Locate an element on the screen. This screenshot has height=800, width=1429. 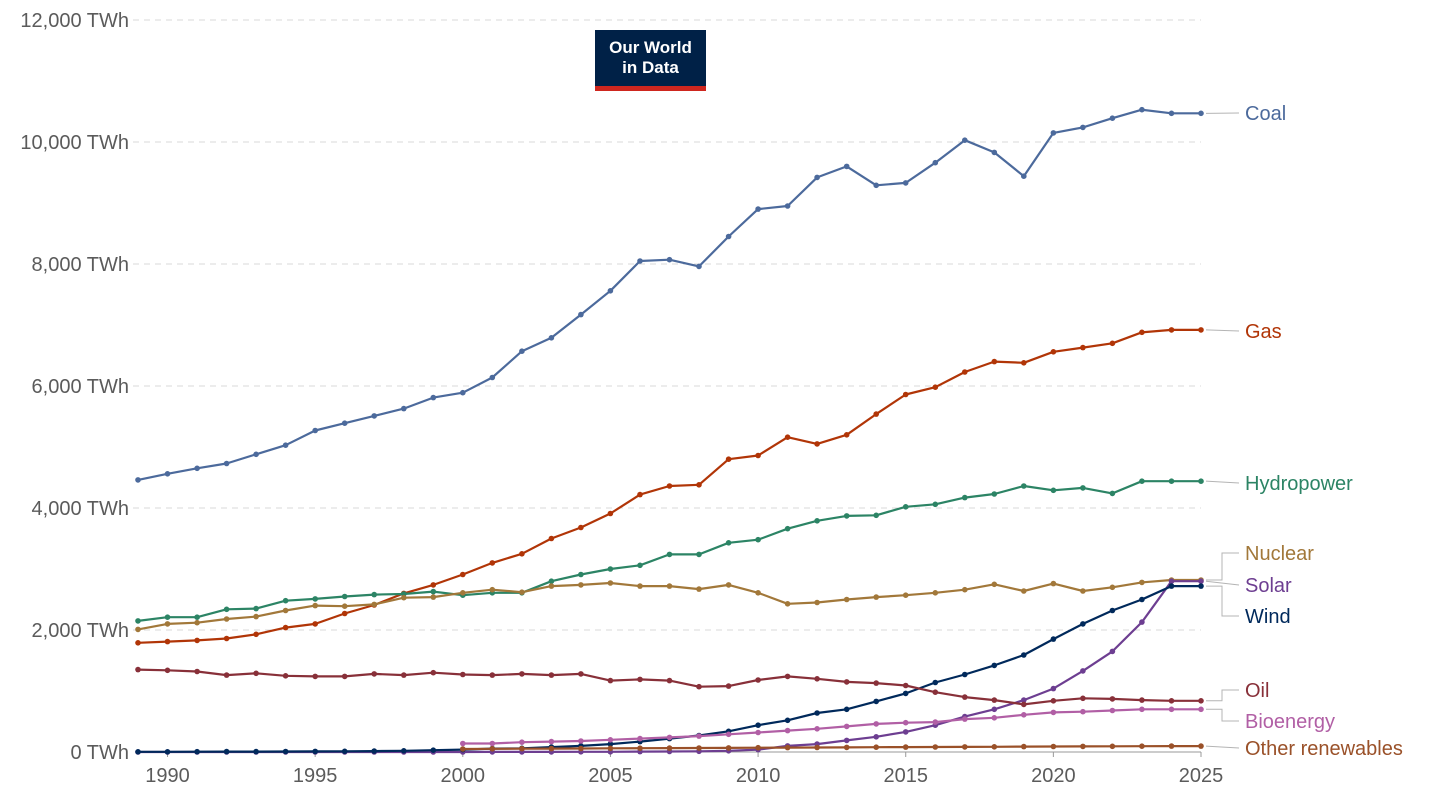
solar-label: Solar is located at coordinates (1268, 586).